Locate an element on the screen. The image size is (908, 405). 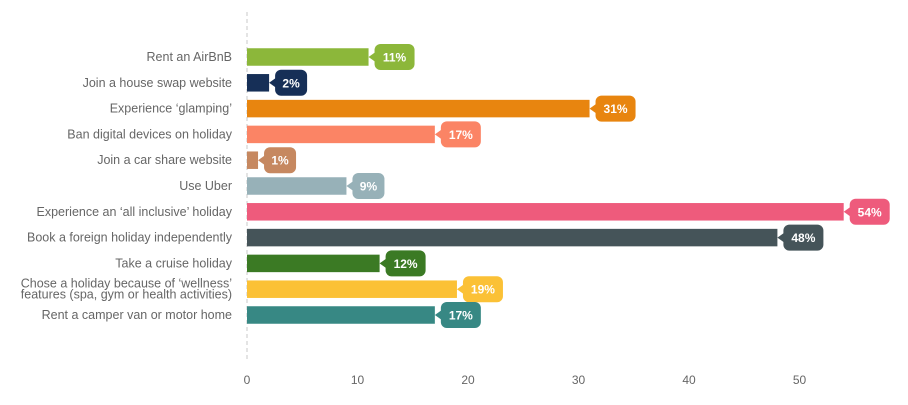
category-label: Experience an ‘all inclusive’ holiday is located at coordinates (135, 212).